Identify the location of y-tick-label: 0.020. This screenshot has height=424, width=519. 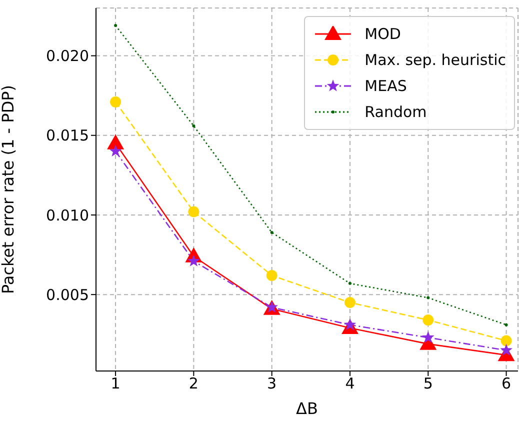
(67, 56).